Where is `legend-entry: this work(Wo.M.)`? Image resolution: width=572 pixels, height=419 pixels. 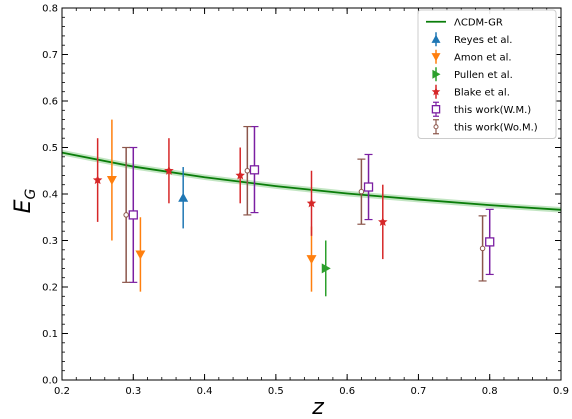
legend-entry: this work(Wo.M.) is located at coordinates (485, 127).